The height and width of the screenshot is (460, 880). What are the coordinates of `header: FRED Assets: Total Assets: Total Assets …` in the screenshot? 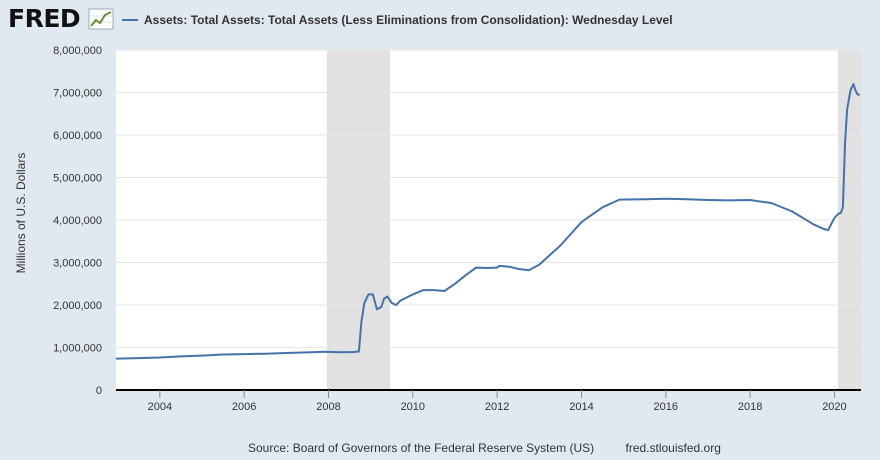 It's located at (440, 20).